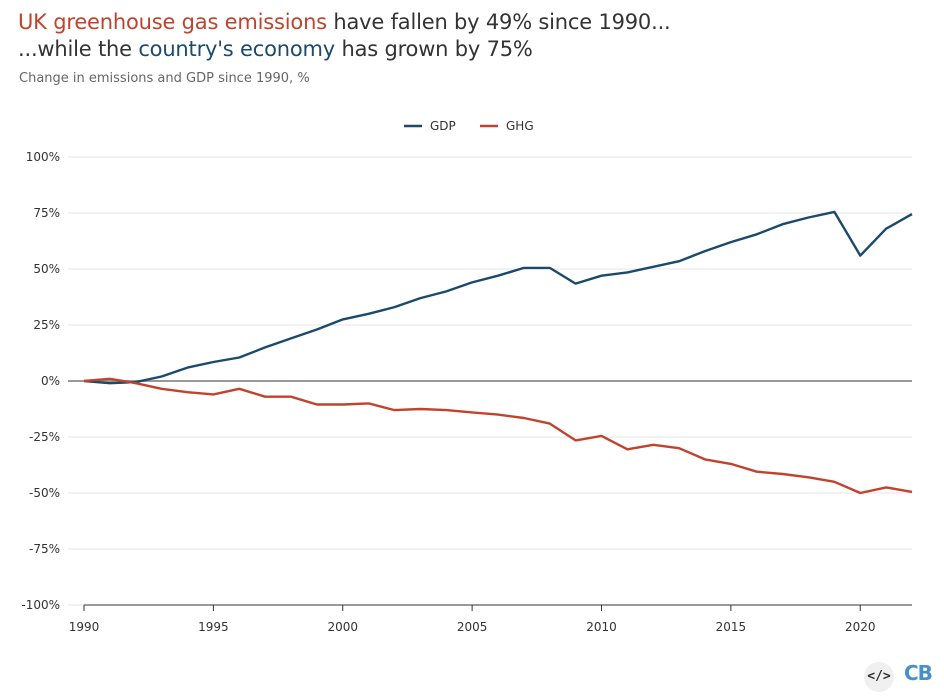 This screenshot has height=697, width=944. What do you see at coordinates (731, 627) in the screenshot?
I see `x-tick-label: 2015` at bounding box center [731, 627].